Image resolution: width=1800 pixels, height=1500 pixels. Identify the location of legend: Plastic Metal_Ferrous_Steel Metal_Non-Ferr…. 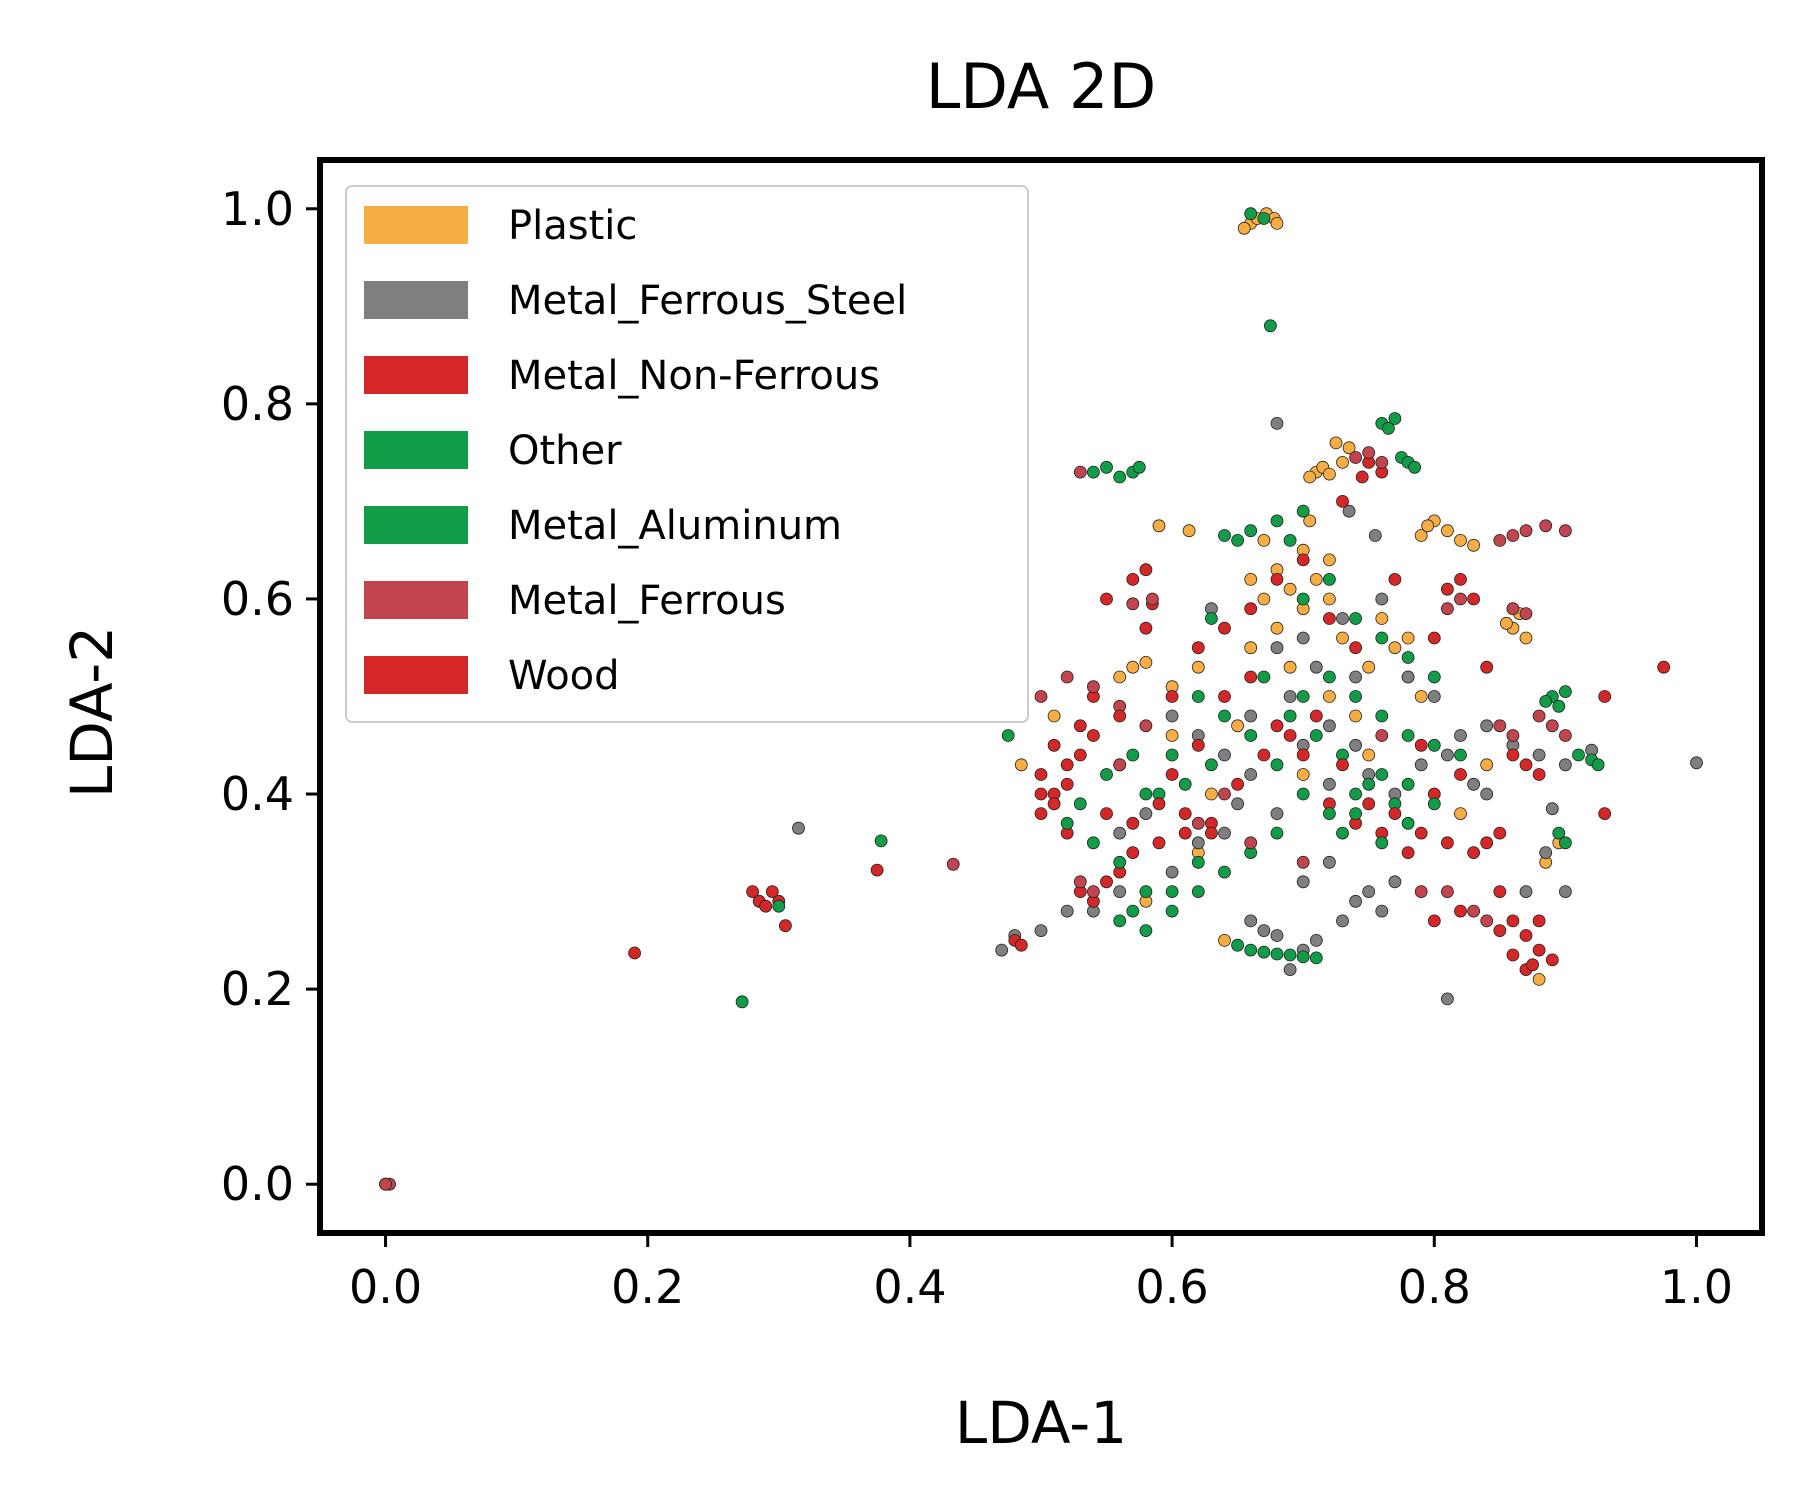
(687, 454).